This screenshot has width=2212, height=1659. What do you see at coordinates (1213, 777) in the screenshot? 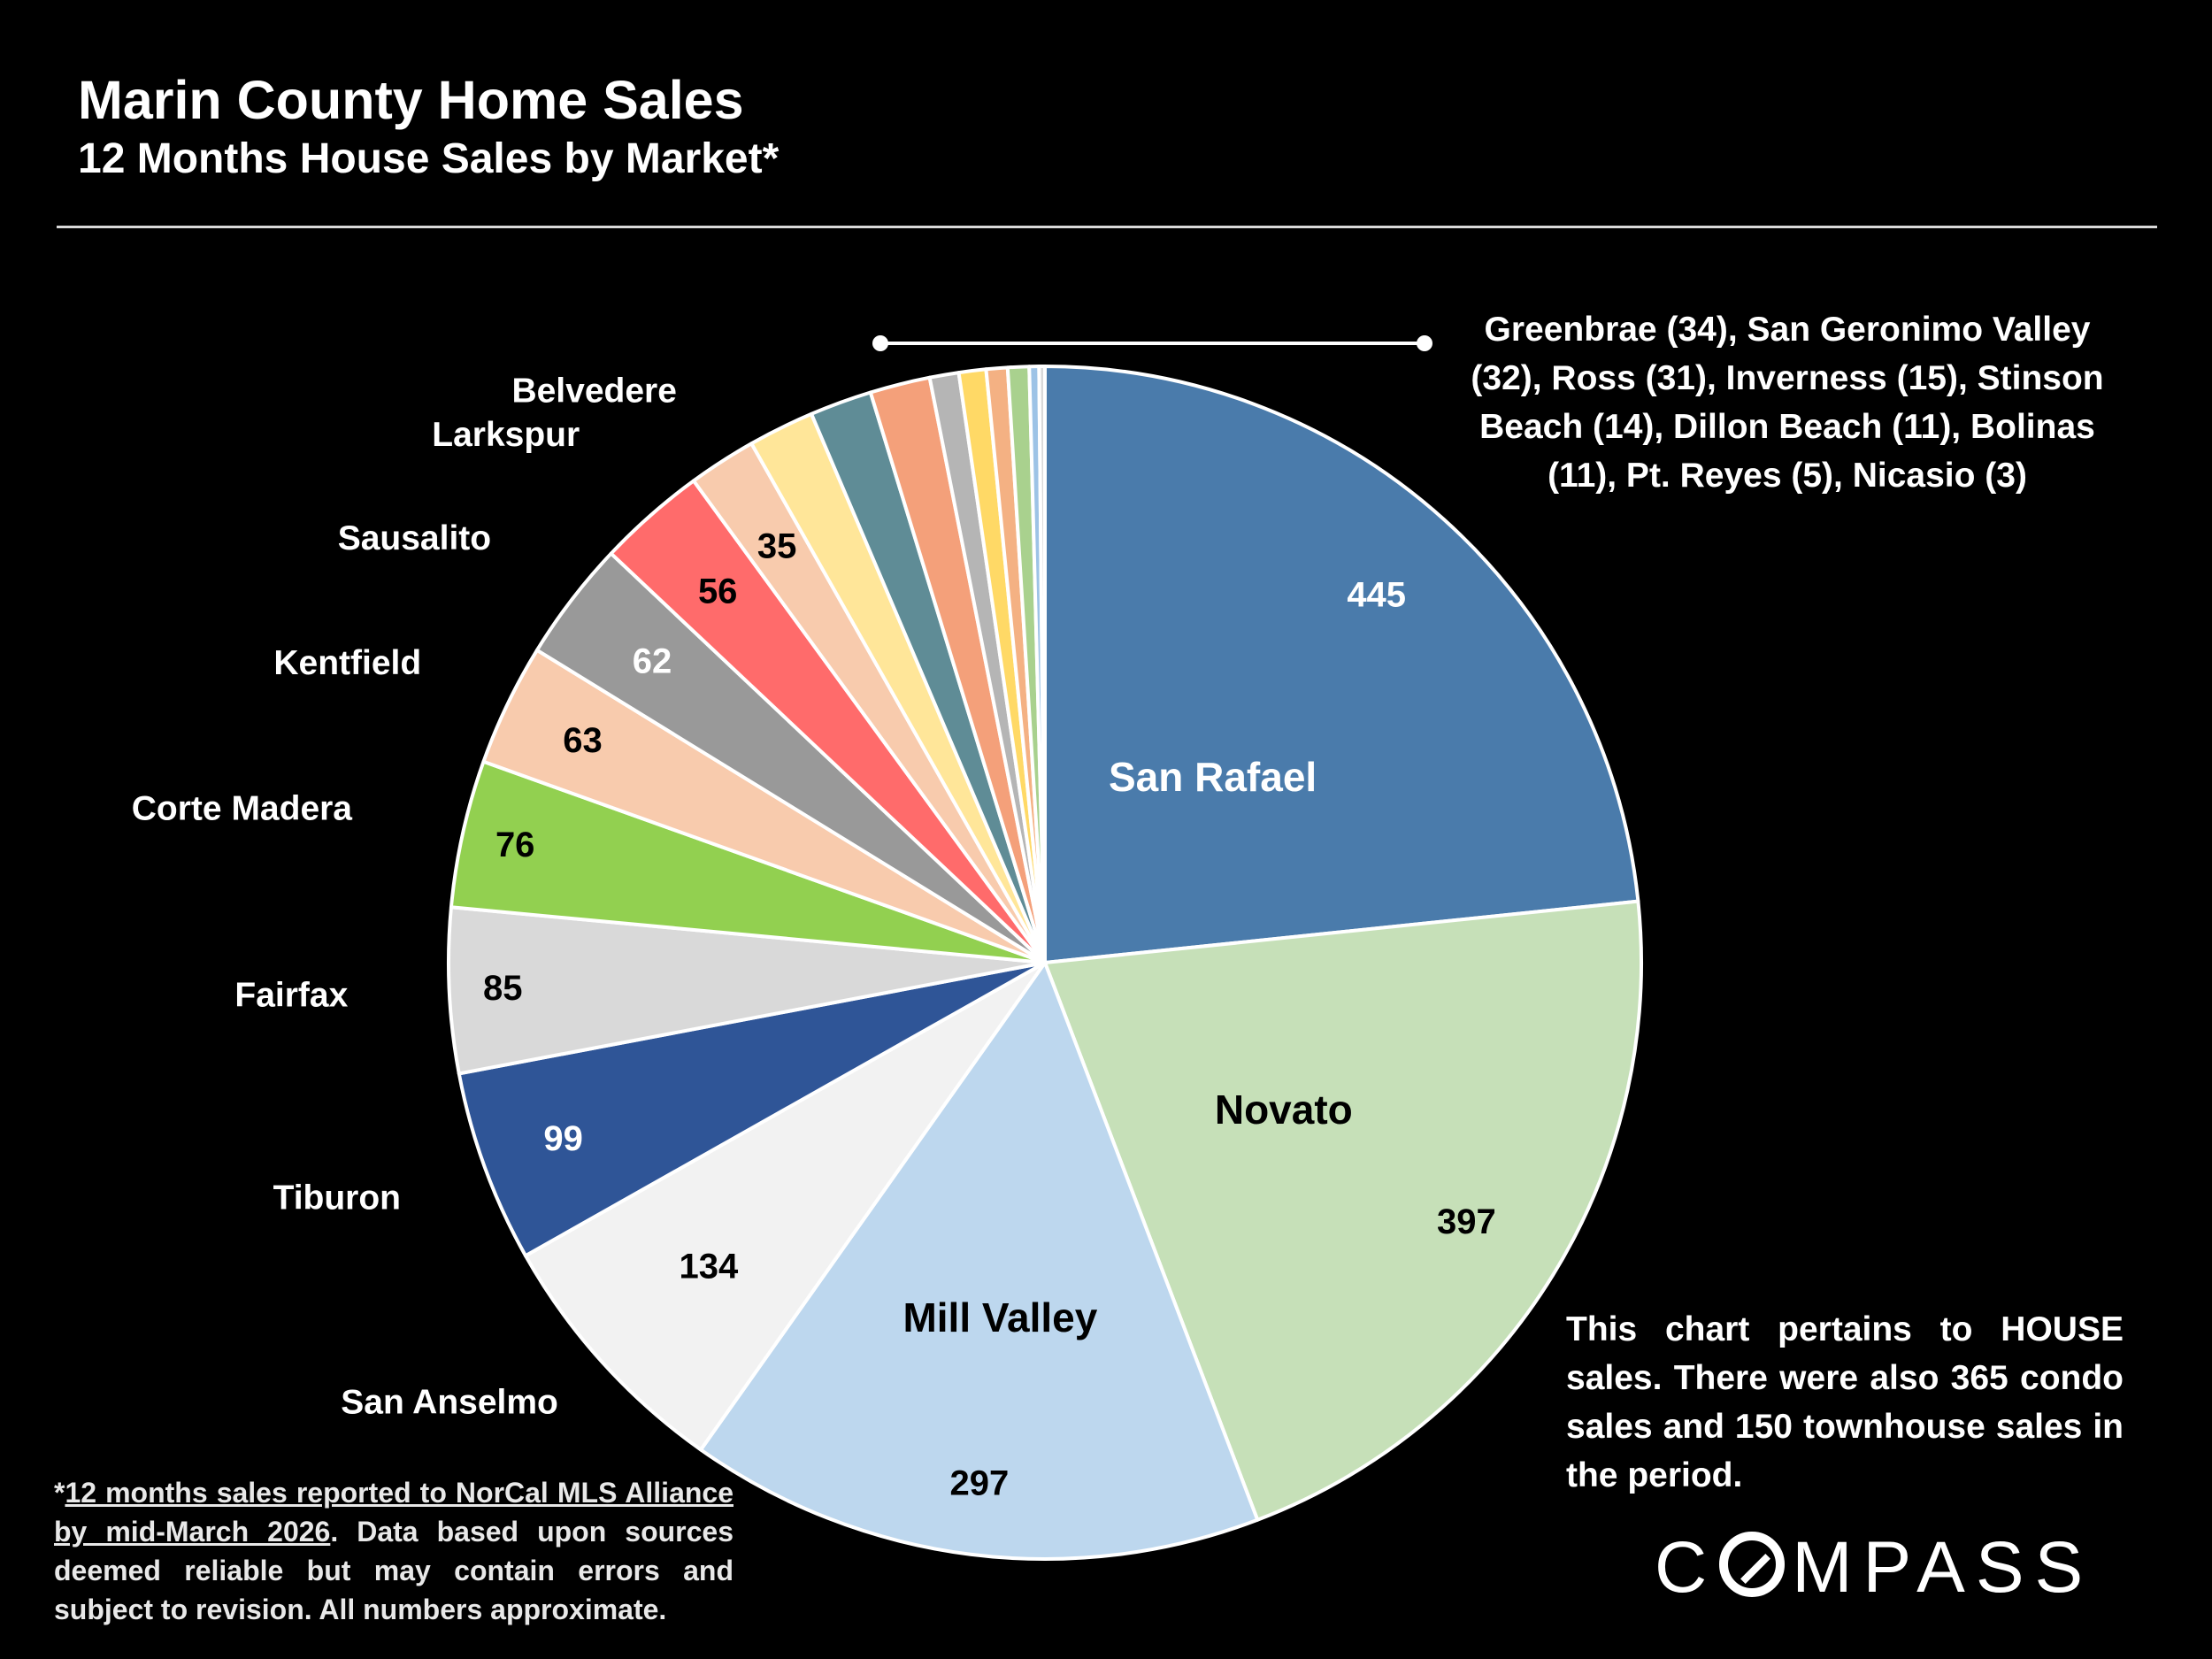
I see `name-label-san-rafael: San Rafael` at bounding box center [1213, 777].